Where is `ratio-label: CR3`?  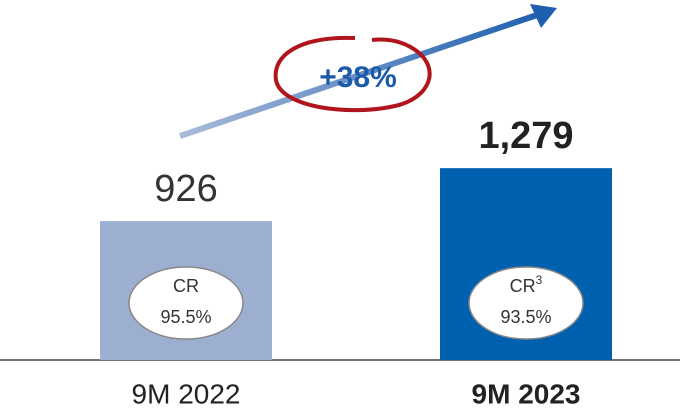
ratio-label: CR3 is located at coordinates (526, 284).